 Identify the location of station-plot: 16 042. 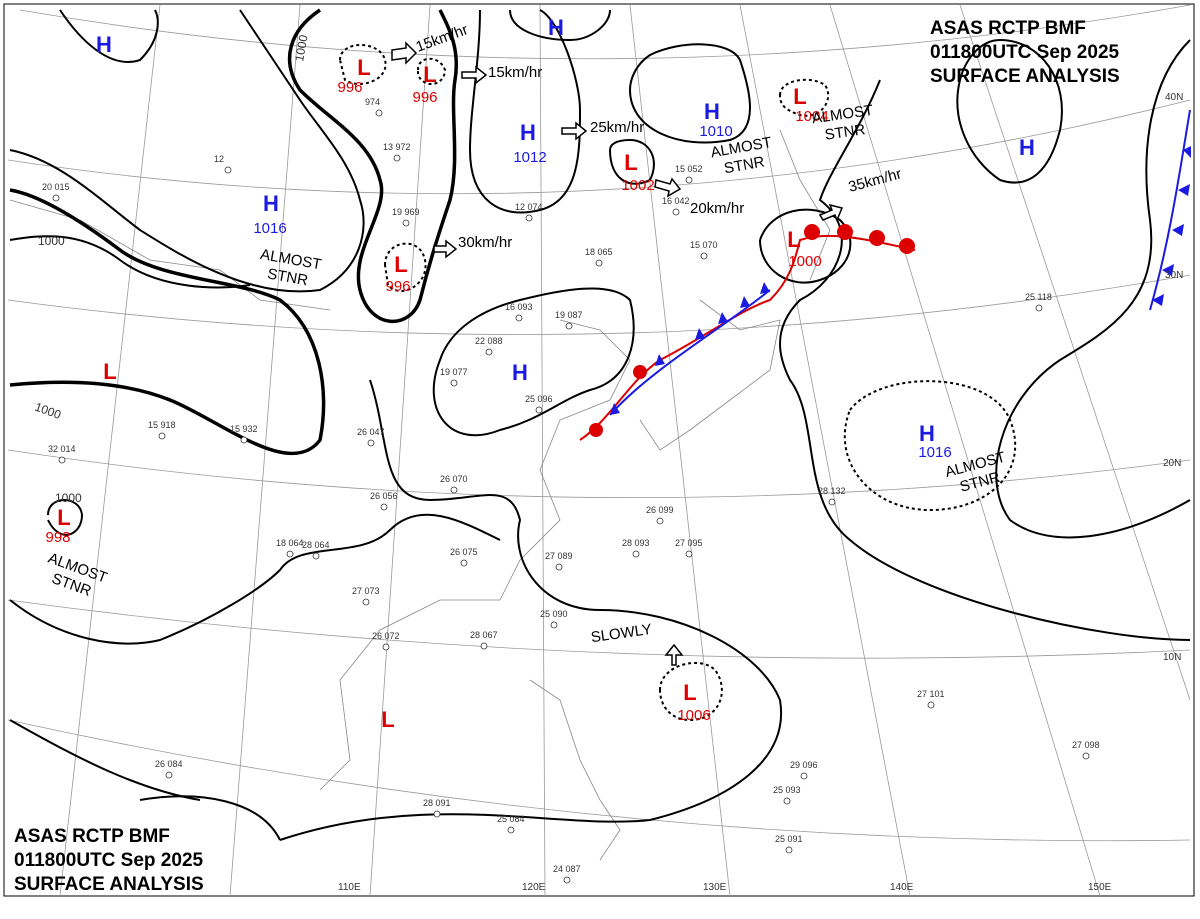
(676, 201).